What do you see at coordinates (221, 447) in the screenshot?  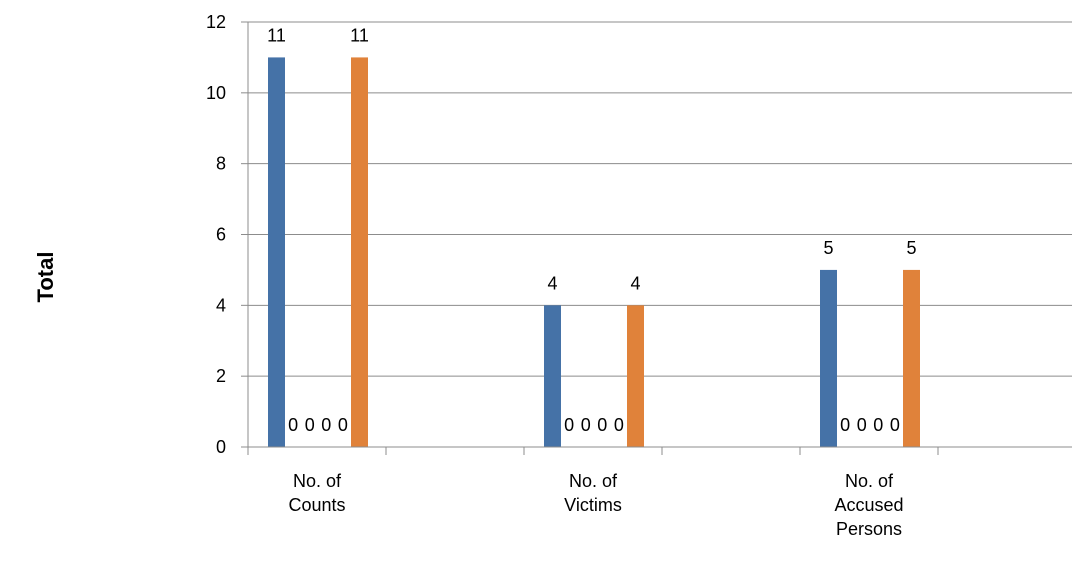 I see `y-tick-label: 0` at bounding box center [221, 447].